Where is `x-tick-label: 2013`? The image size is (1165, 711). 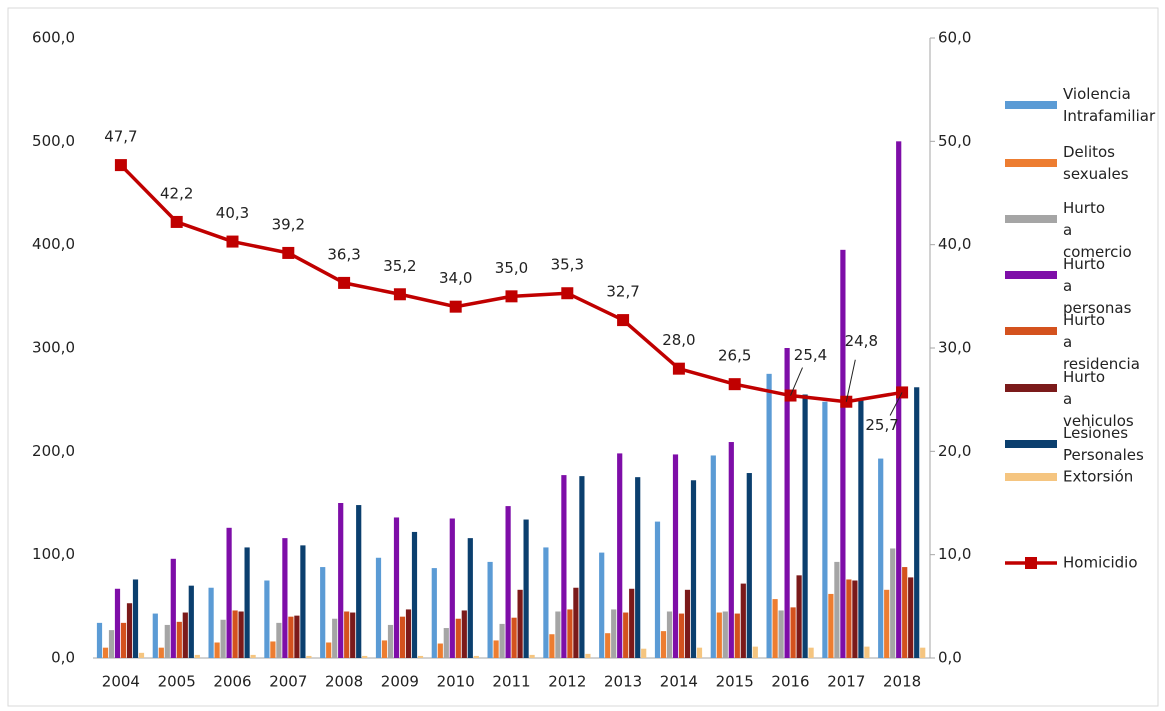 x-tick-label: 2013 is located at coordinates (623, 682).